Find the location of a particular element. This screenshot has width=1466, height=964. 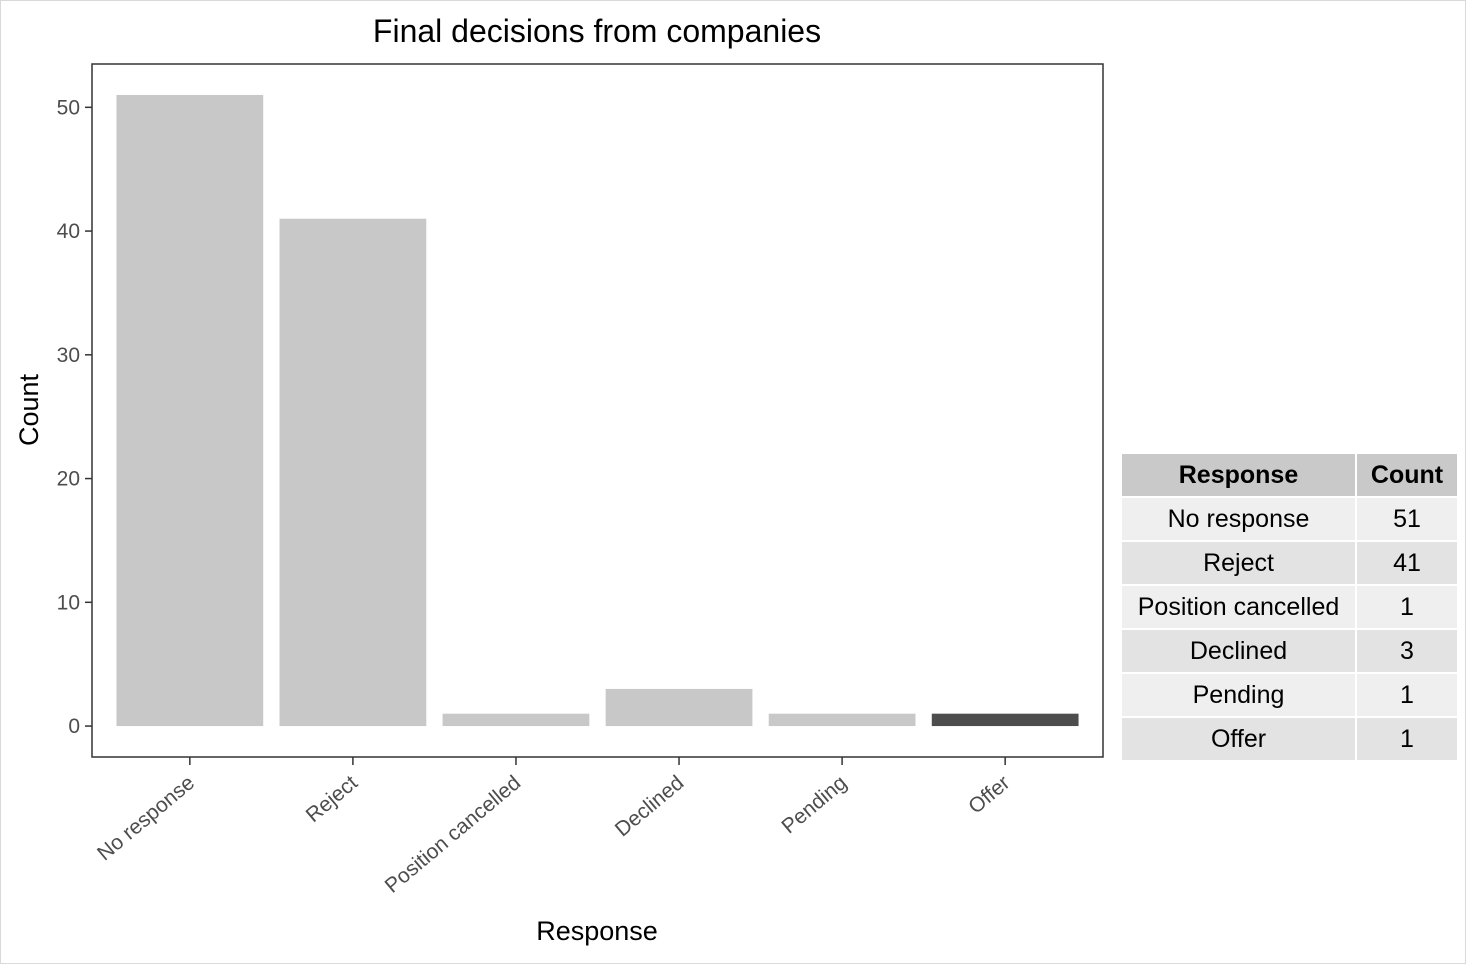

table-cell-response: Reject is located at coordinates (1238, 563).